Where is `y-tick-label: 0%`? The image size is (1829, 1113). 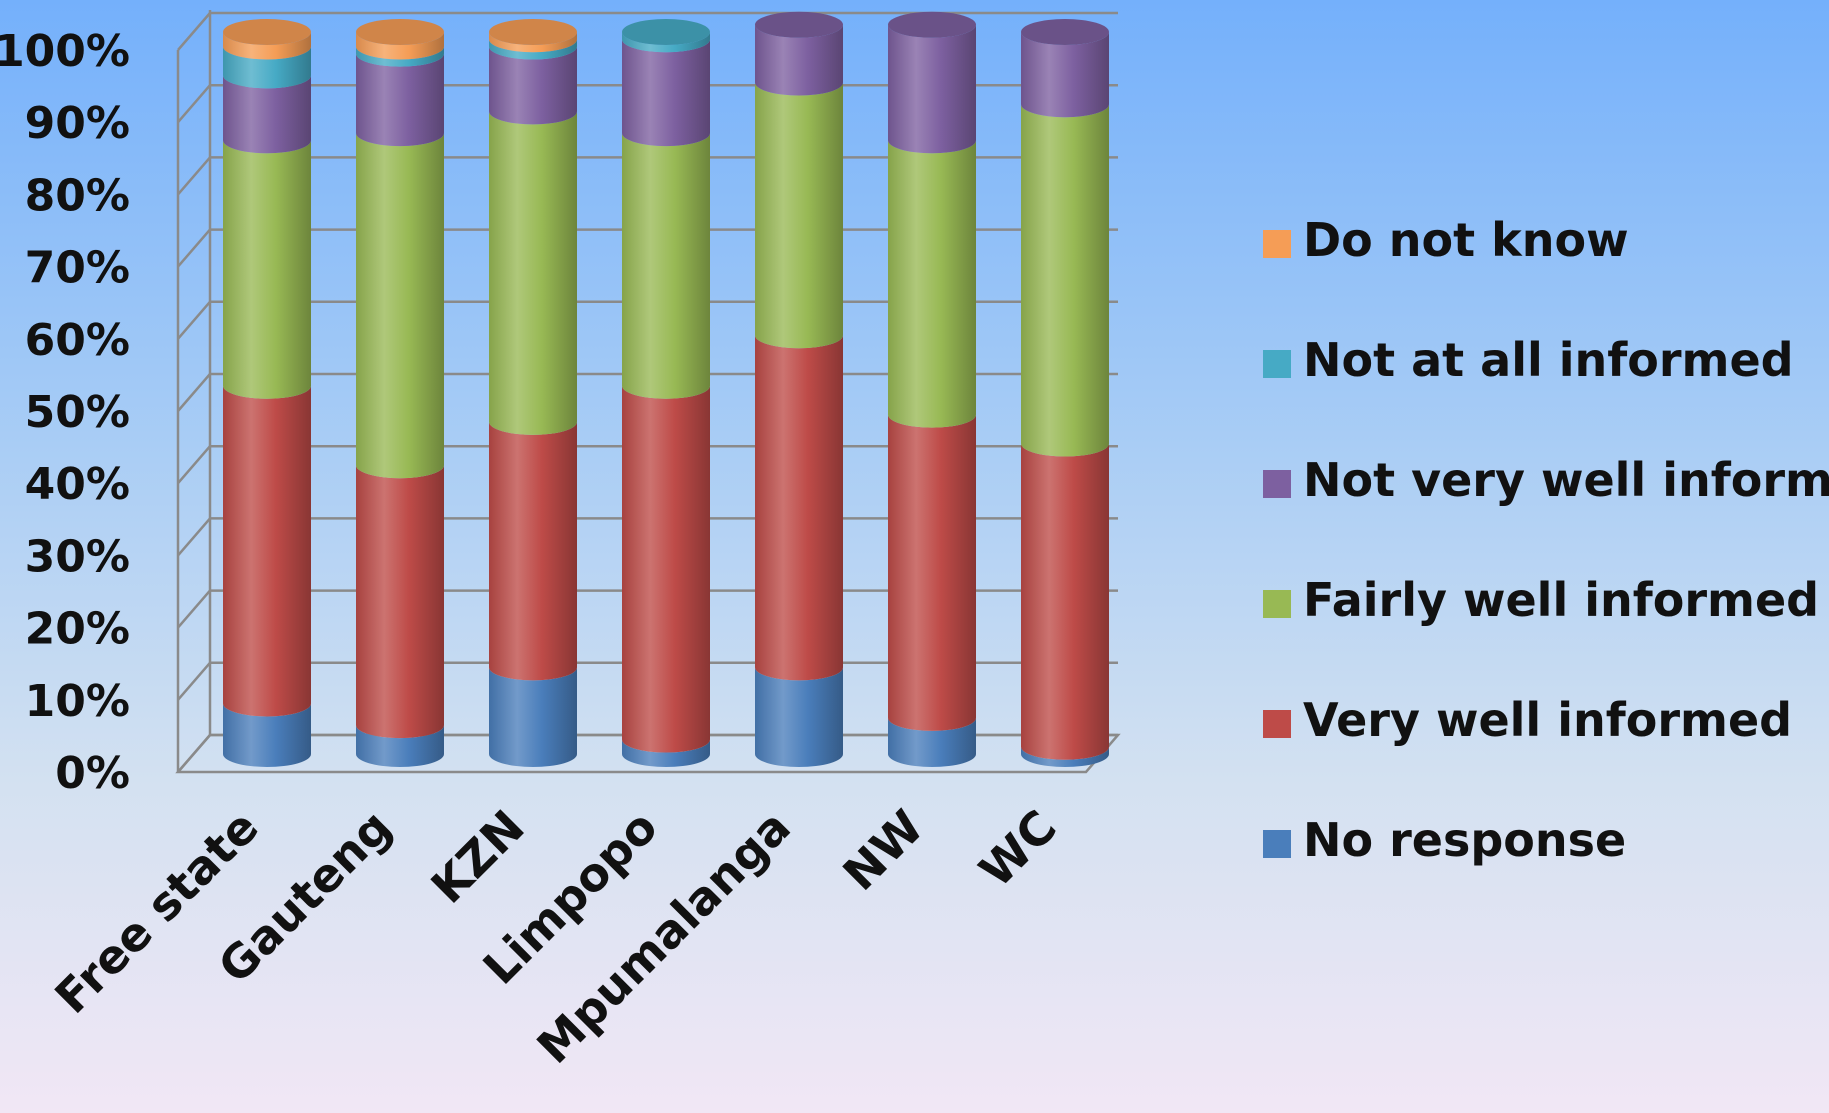
y-tick-label: 0% is located at coordinates (92, 773).